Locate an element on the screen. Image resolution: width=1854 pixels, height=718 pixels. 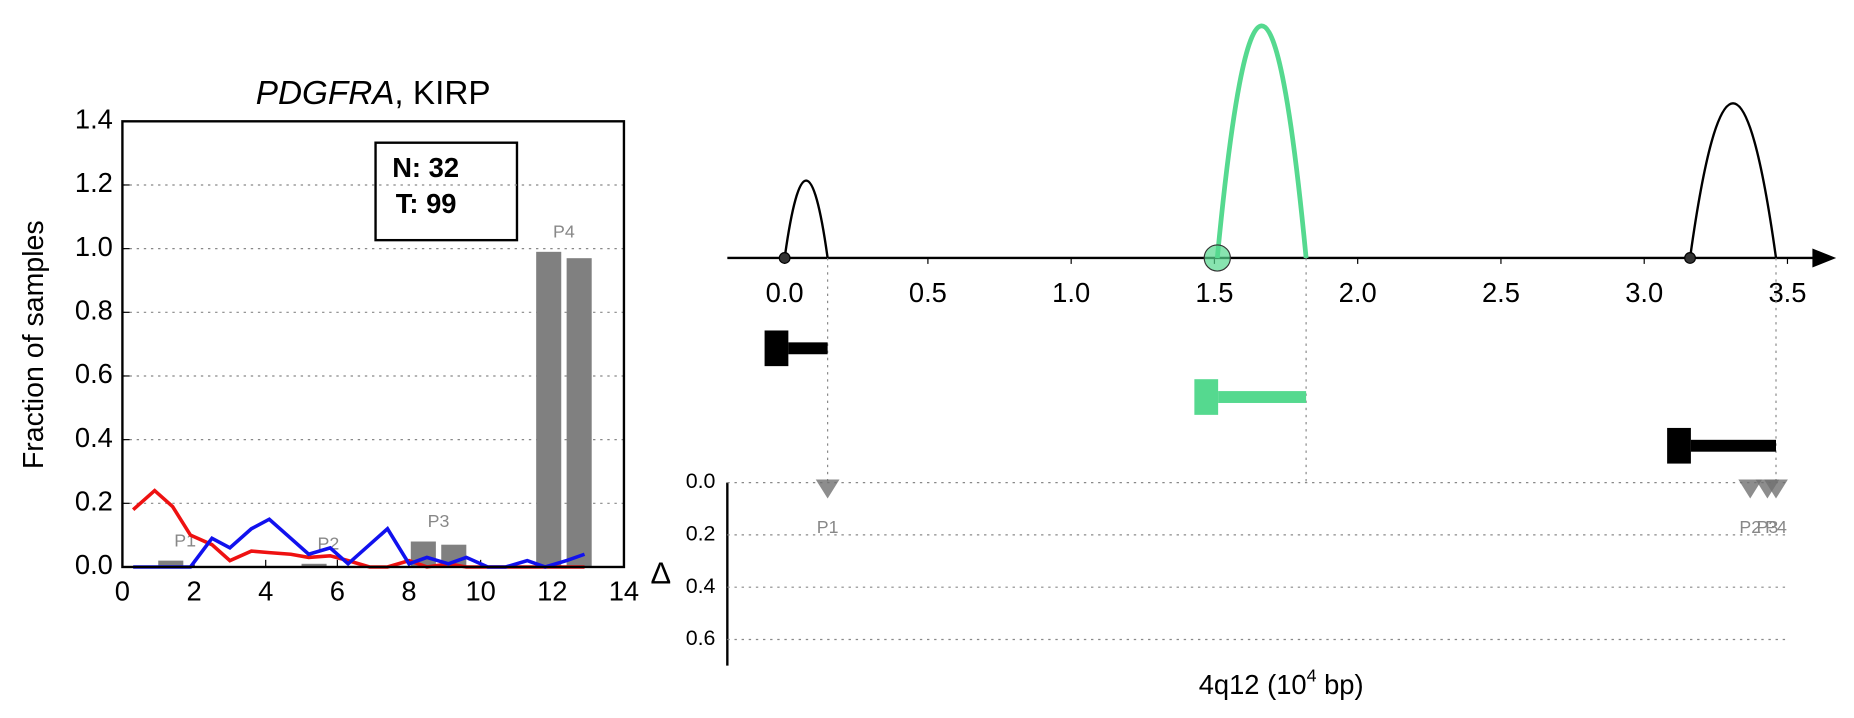
y-tick-label: 1.2 is located at coordinates (94, 182).